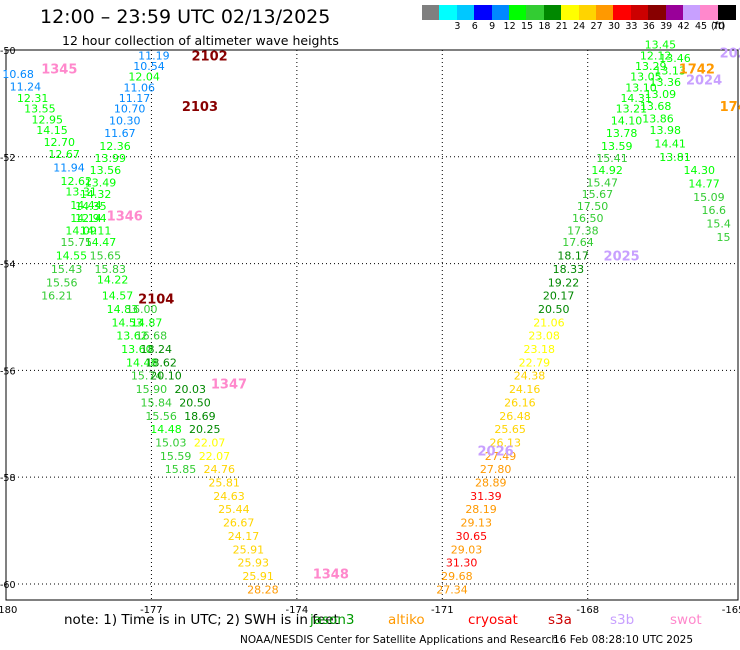 The height and width of the screenshot is (650, 740). What do you see at coordinates (525, 389) in the screenshot?
I see `wave-height-value: 24.16` at bounding box center [525, 389].